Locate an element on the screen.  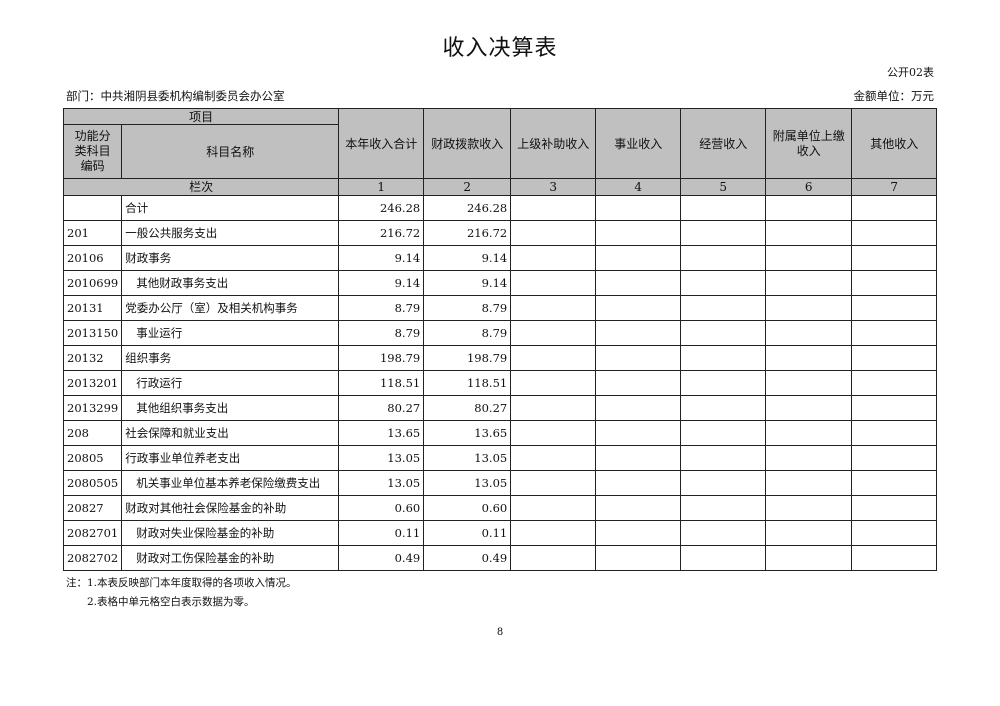
header-name: 科目名称 is located at coordinates (230, 151).